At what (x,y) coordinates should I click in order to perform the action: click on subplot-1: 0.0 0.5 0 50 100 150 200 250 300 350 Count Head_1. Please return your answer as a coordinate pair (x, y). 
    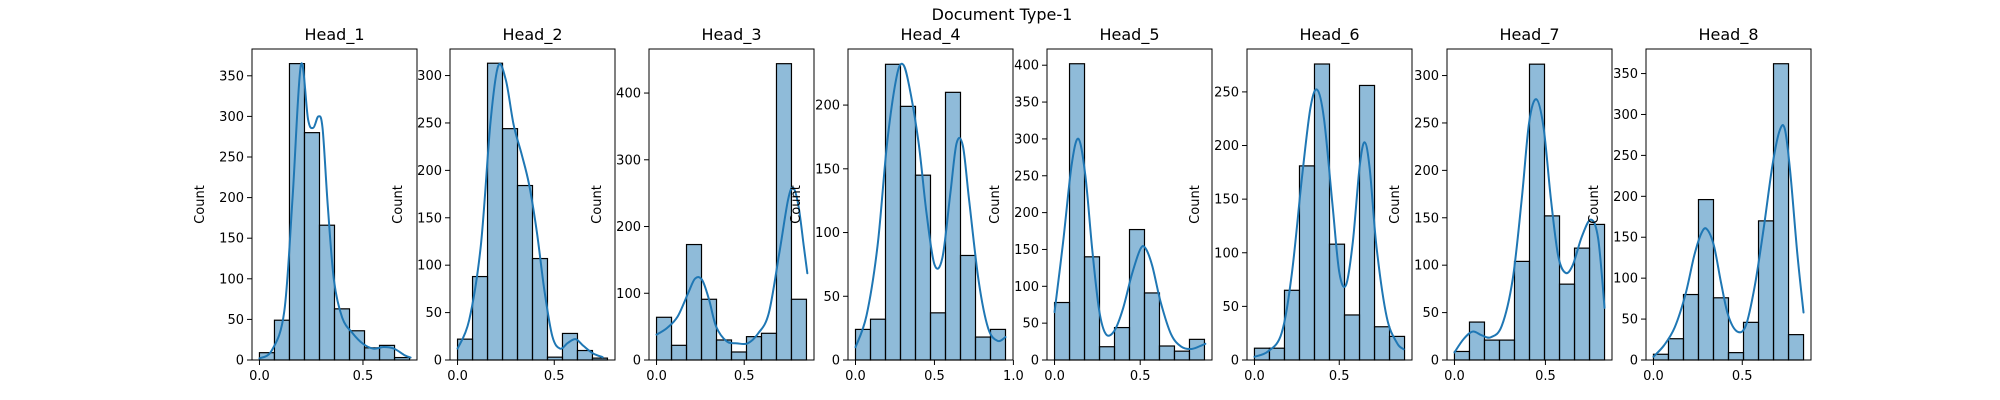
    Looking at the image, I should click on (305, 204).